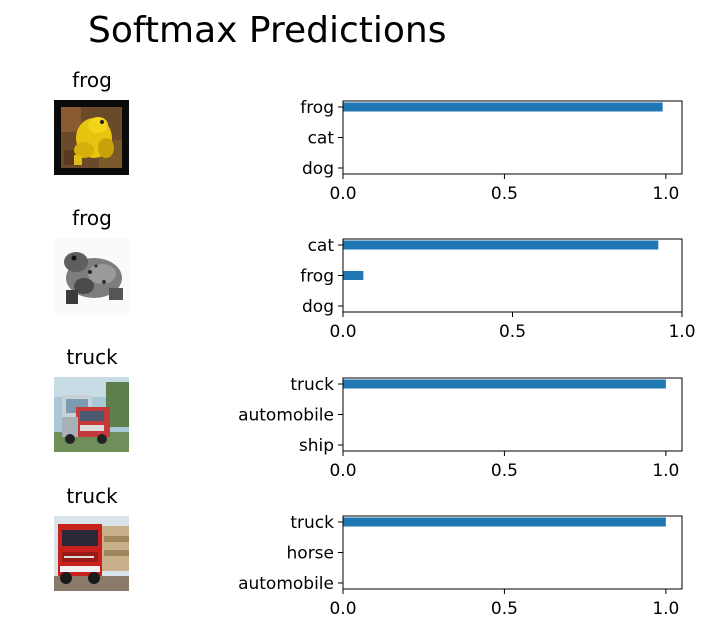  Describe the element at coordinates (342, 332) in the screenshot. I see `xtick-label-1-0: 0.0` at that location.